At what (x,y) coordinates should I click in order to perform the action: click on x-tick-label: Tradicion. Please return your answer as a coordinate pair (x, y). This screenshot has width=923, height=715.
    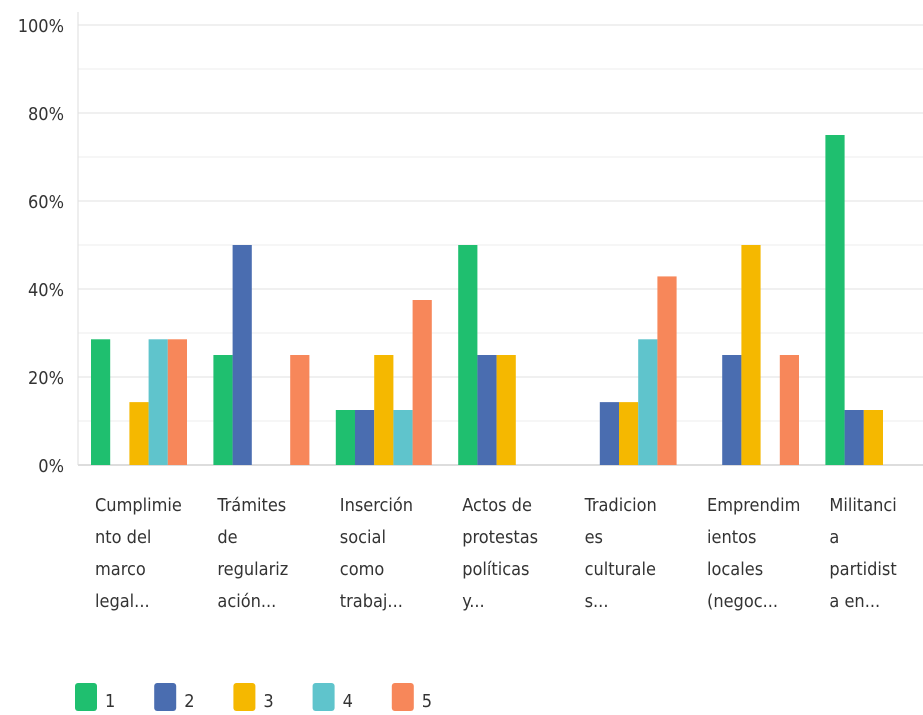
    Looking at the image, I should click on (620, 505).